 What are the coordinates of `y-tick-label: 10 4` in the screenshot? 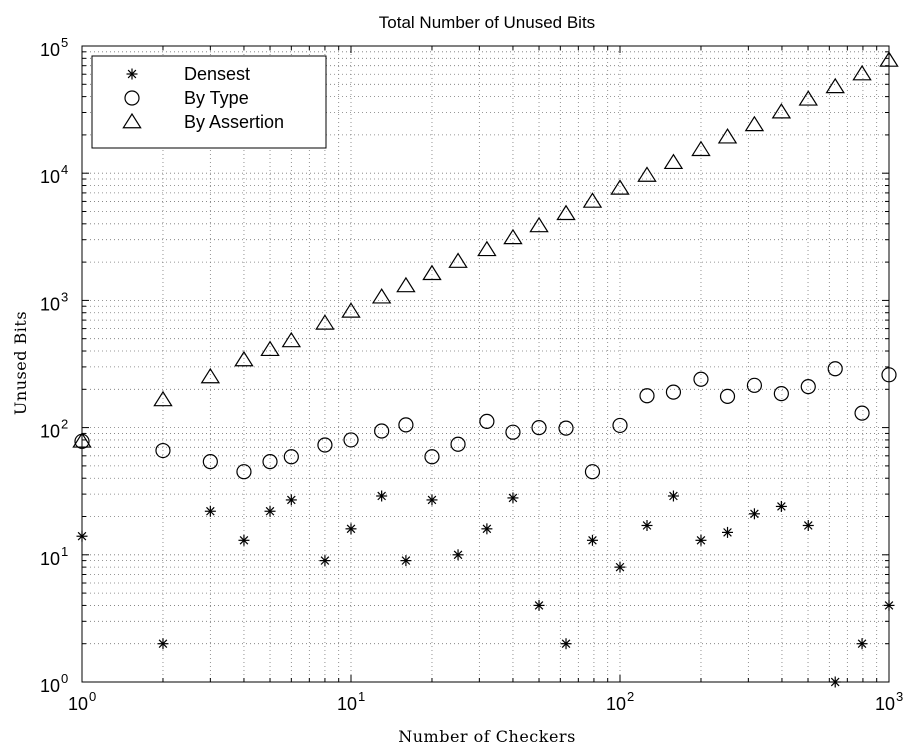 It's located at (54, 174).